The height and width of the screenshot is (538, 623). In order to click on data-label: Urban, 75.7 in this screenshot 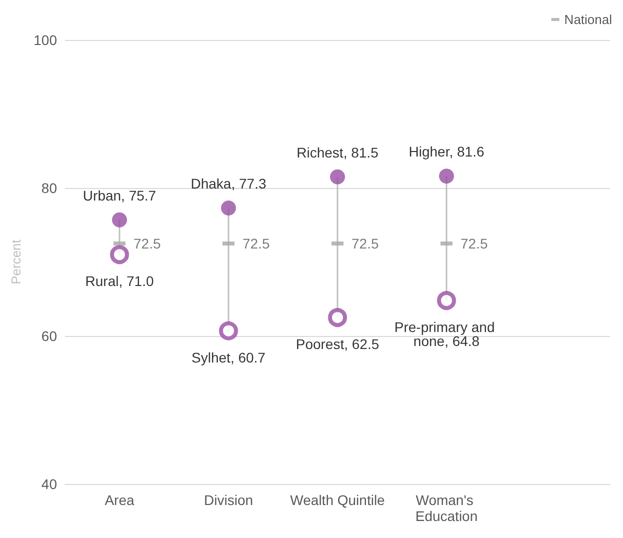, I will do `click(119, 195)`.